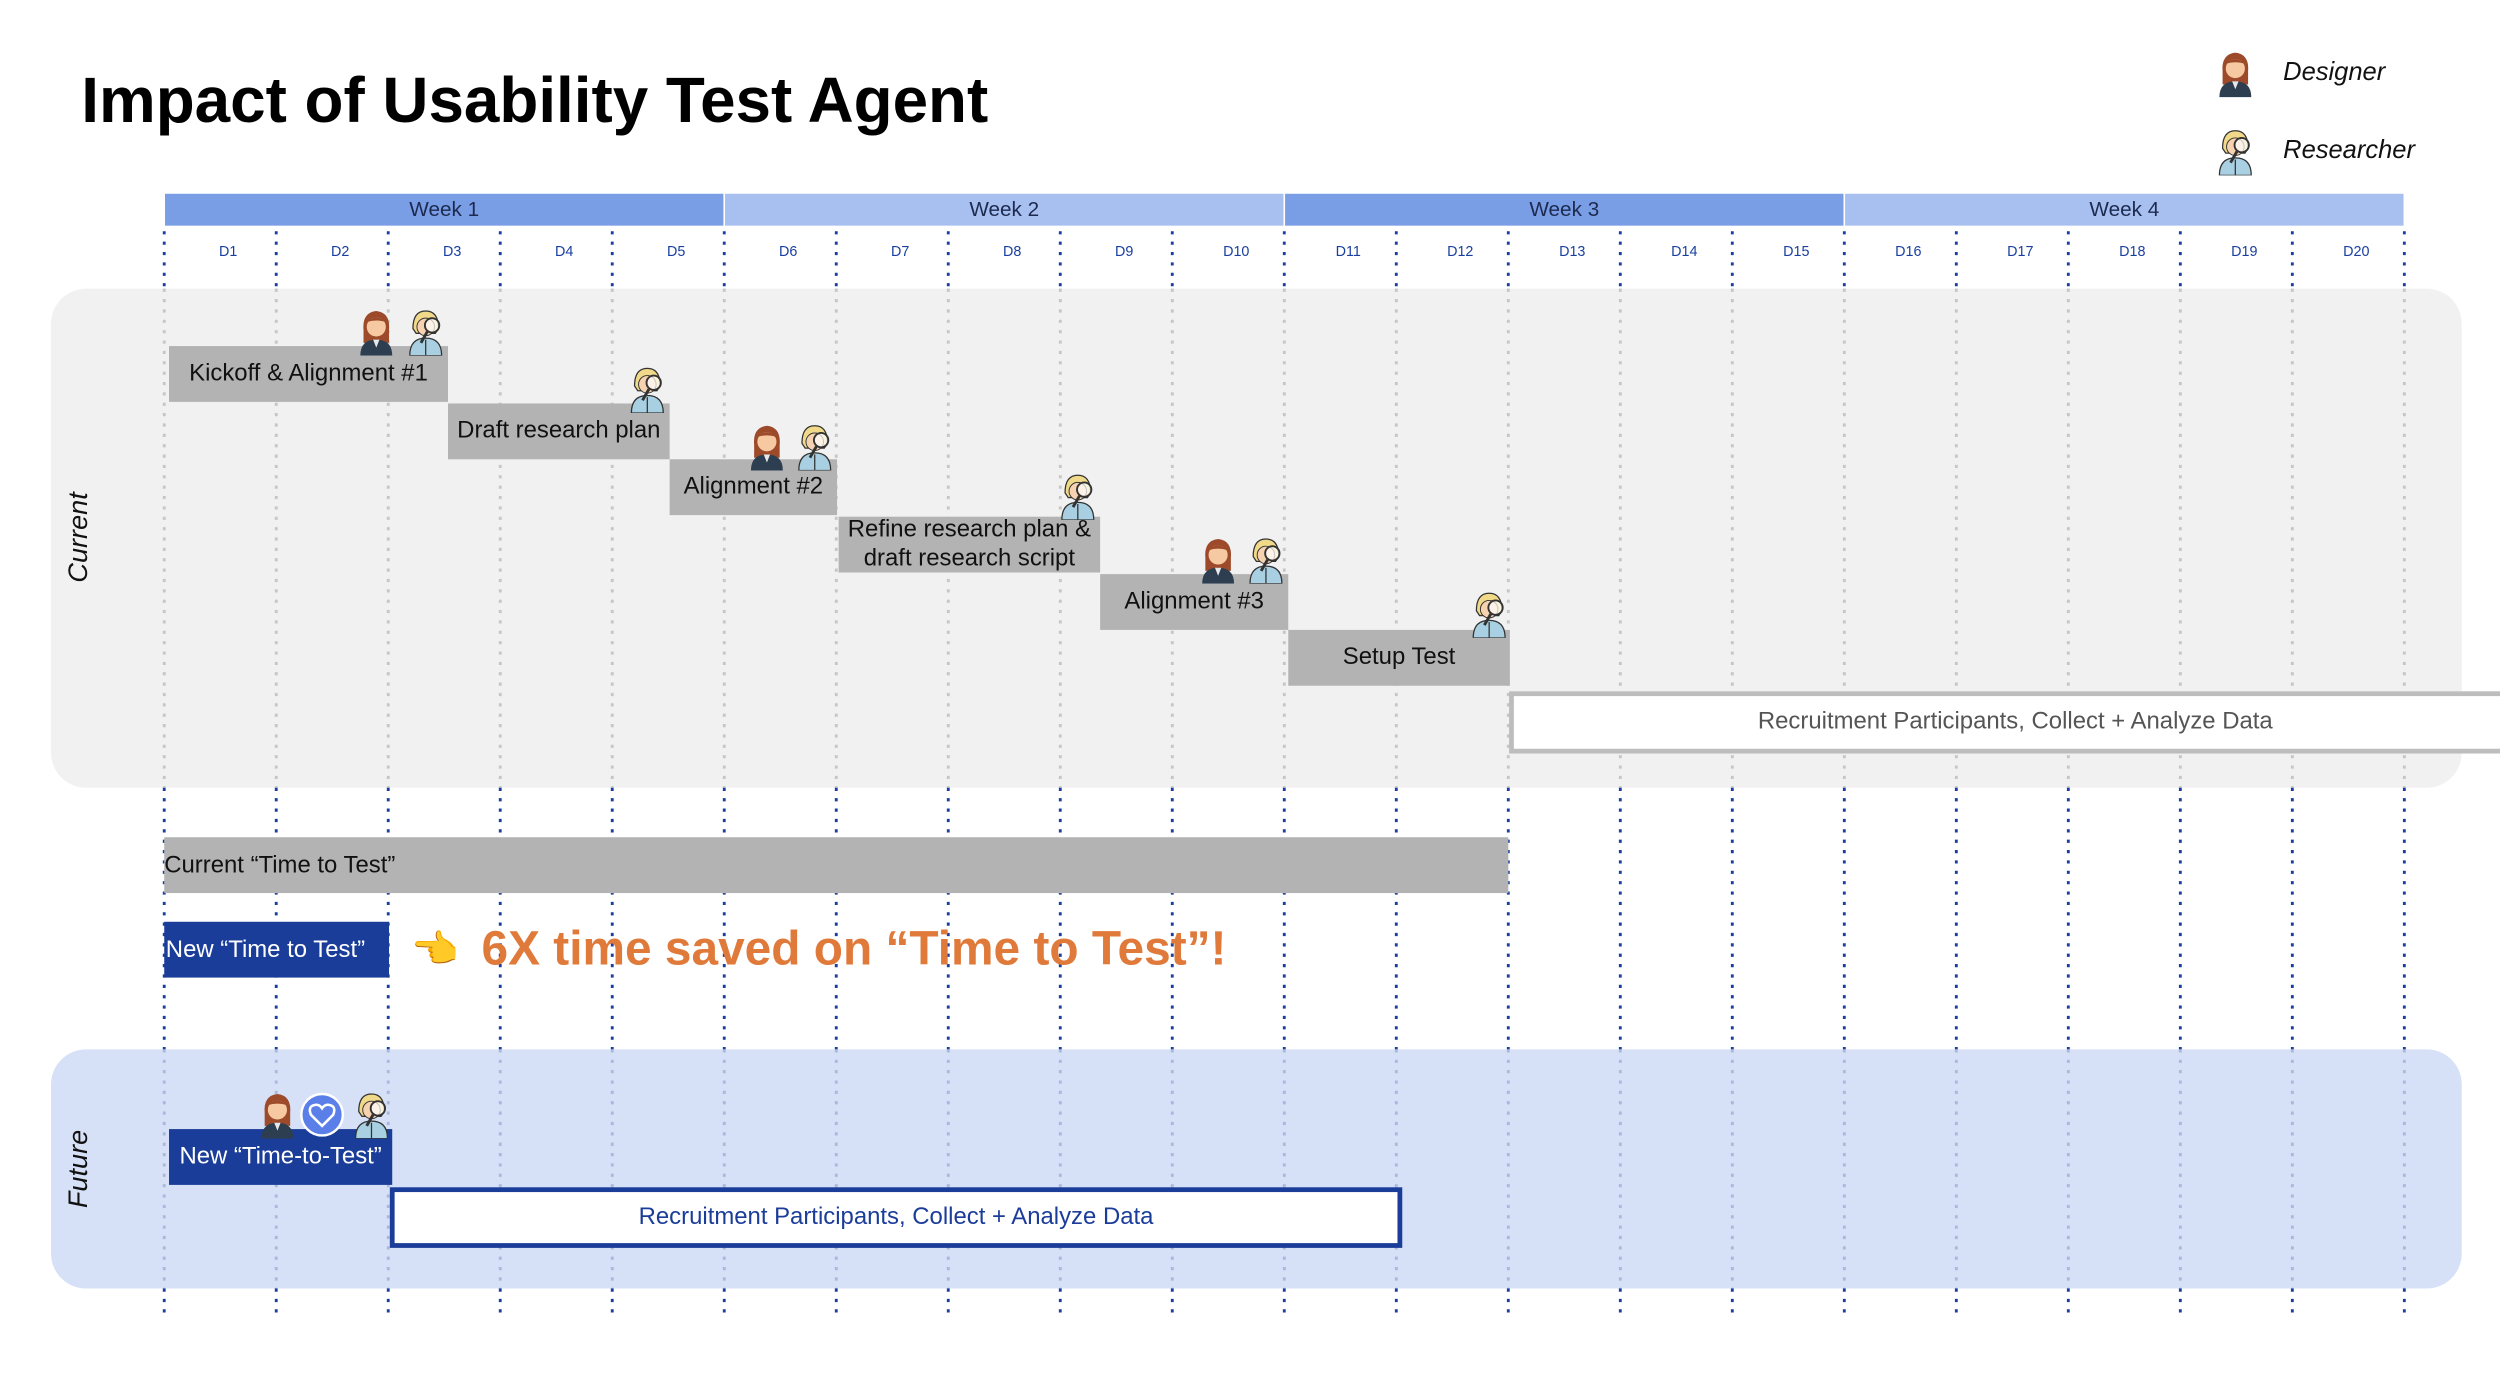 The image size is (2500, 1397). I want to click on task-label: Refine research plan &, so click(969, 529).